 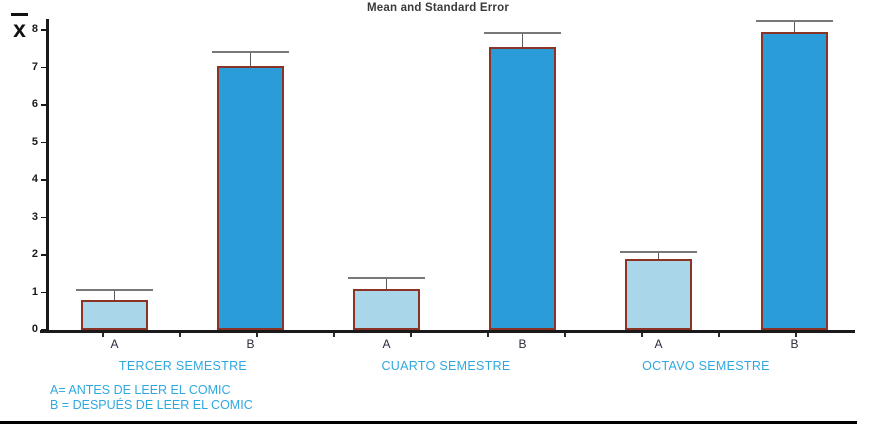 What do you see at coordinates (794, 180) in the screenshot?
I see `bar-octavo-b` at bounding box center [794, 180].